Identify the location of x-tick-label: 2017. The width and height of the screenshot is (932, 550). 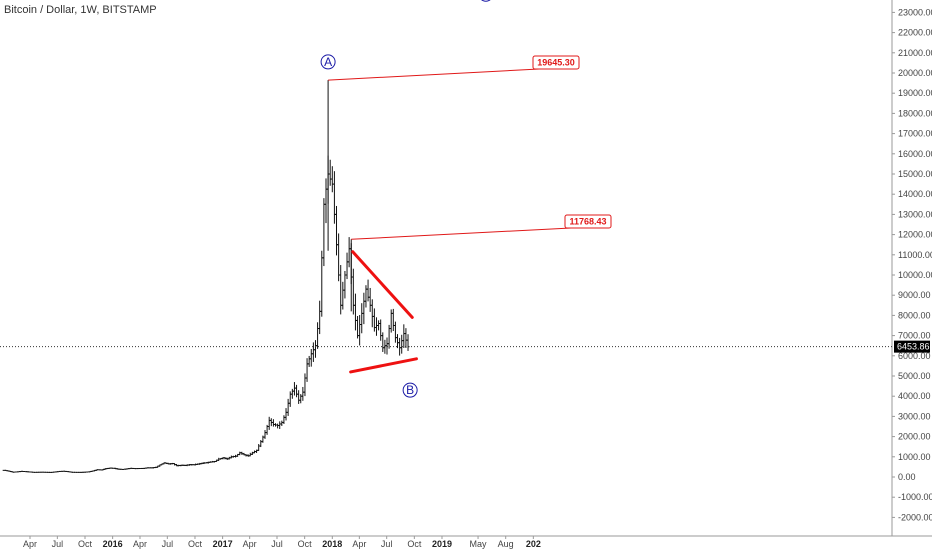
(223, 544).